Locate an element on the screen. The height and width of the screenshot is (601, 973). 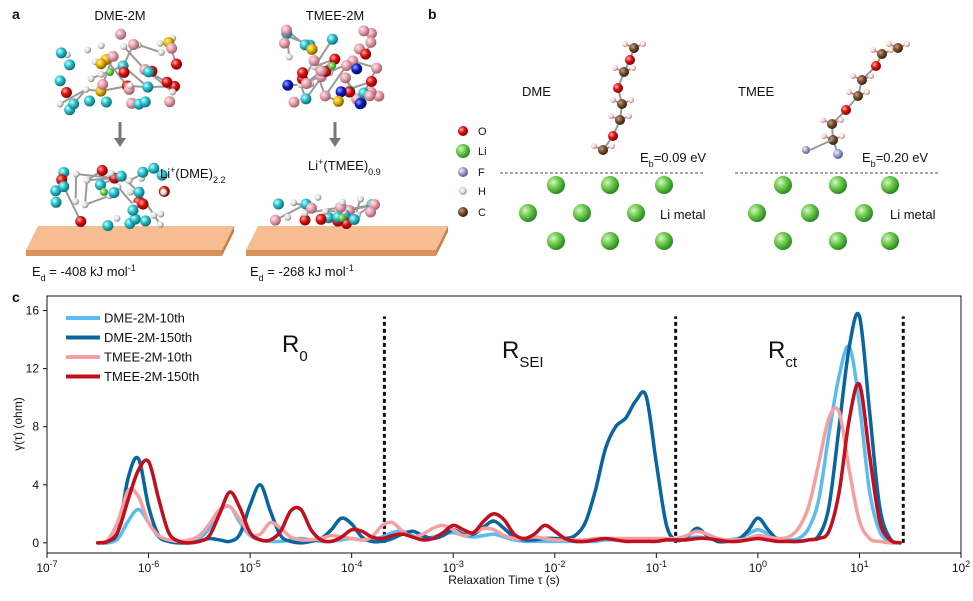
legend-atom is located at coordinates (463, 151).